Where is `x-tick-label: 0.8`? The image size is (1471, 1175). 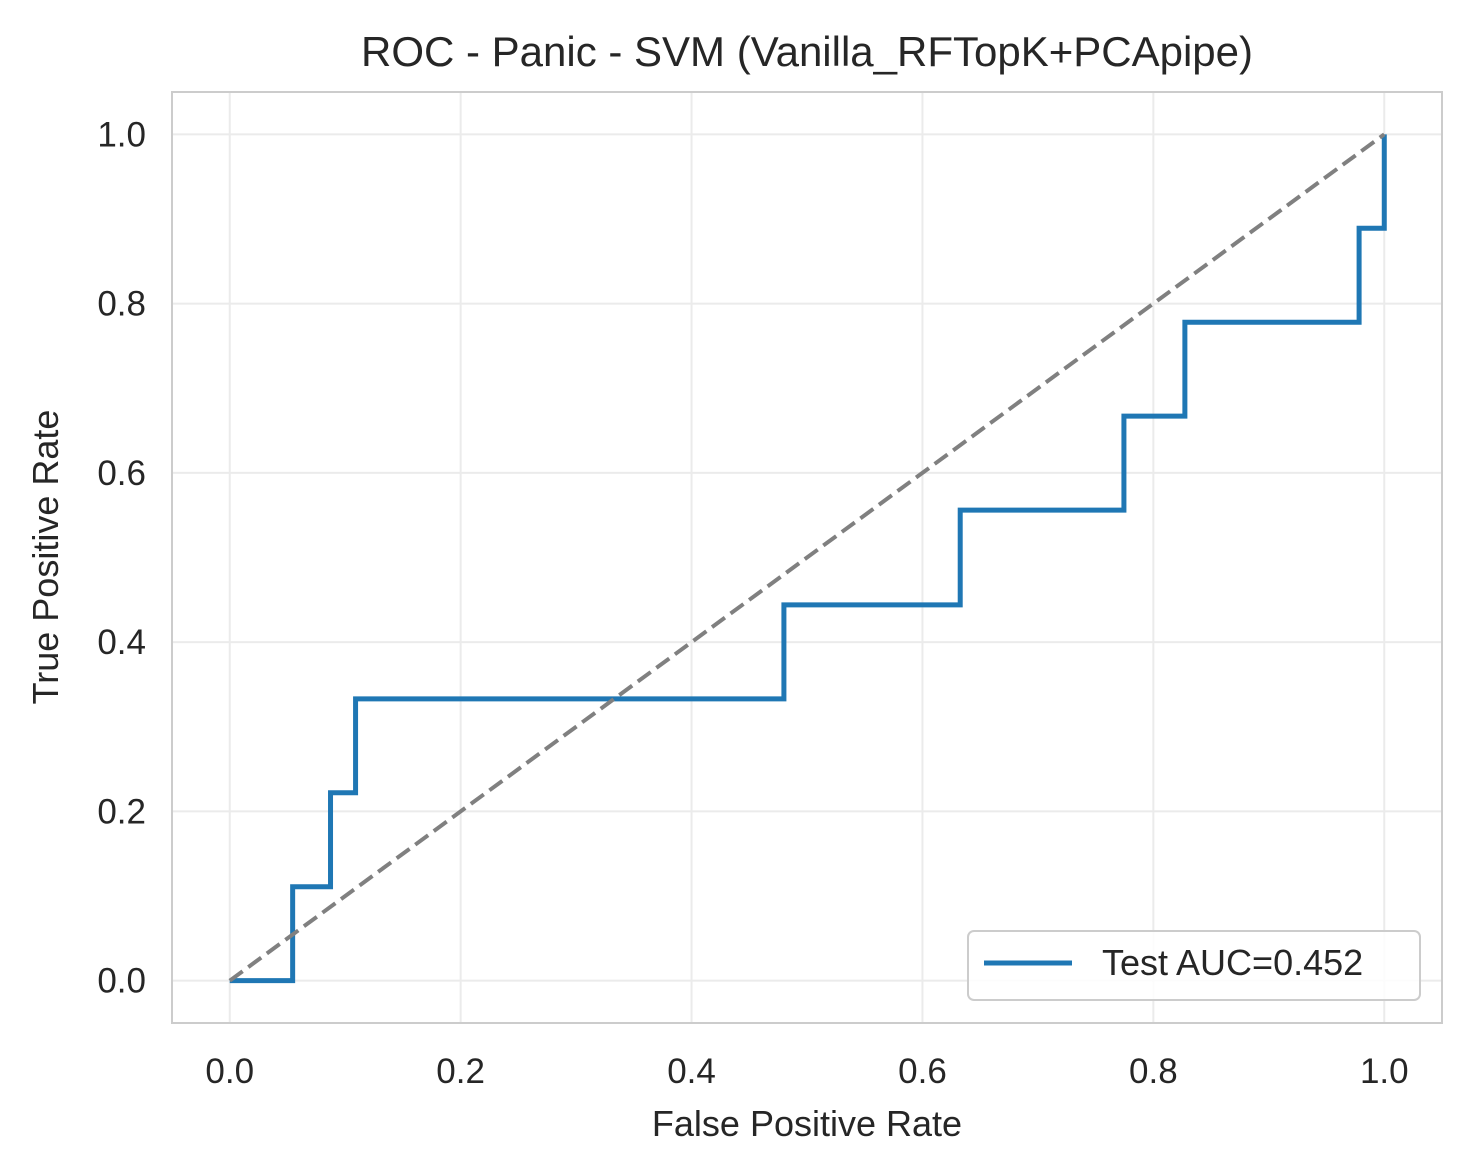 x-tick-label: 0.8 is located at coordinates (1153, 1071).